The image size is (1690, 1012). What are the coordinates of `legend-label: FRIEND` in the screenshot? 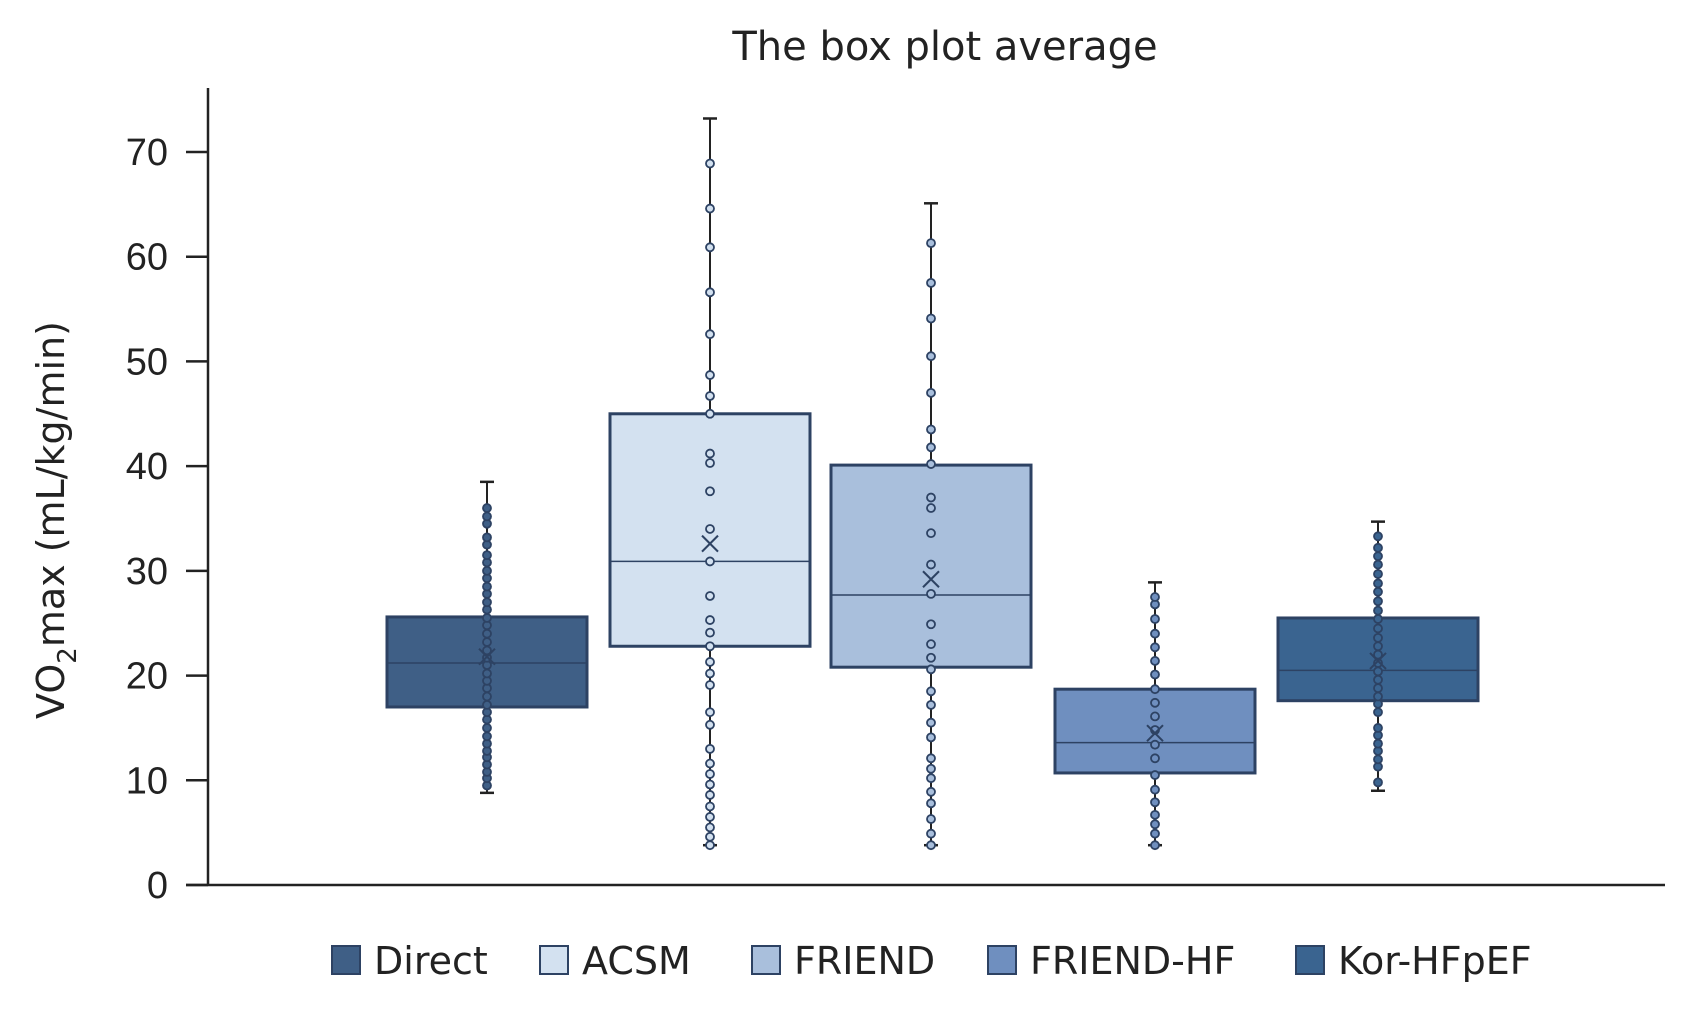 It's located at (864, 961).